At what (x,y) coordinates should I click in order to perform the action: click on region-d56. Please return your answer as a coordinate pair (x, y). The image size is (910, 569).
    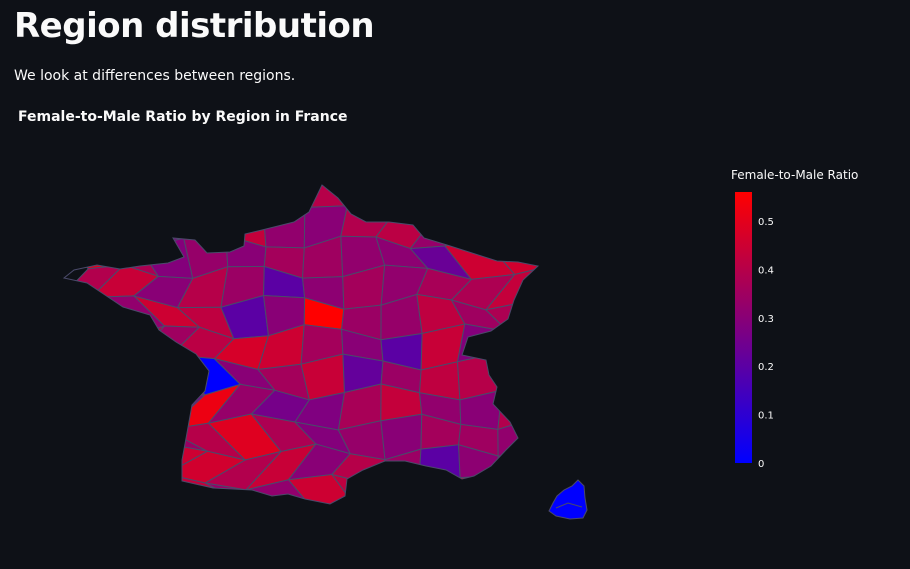
    Looking at the image, I should click on (517, 491).